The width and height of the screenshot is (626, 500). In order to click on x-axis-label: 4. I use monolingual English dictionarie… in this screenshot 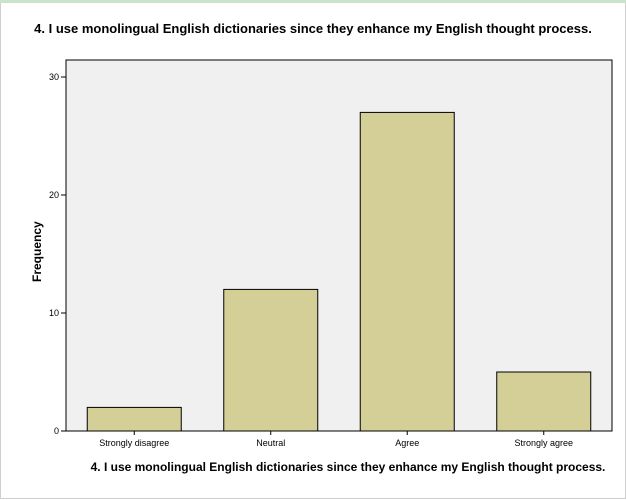, I will do `click(348, 467)`.